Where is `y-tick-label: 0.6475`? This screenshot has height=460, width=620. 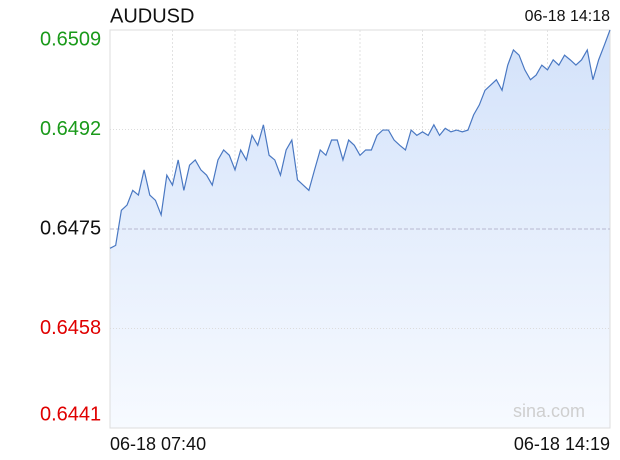 y-tick-label: 0.6475 is located at coordinates (70, 228).